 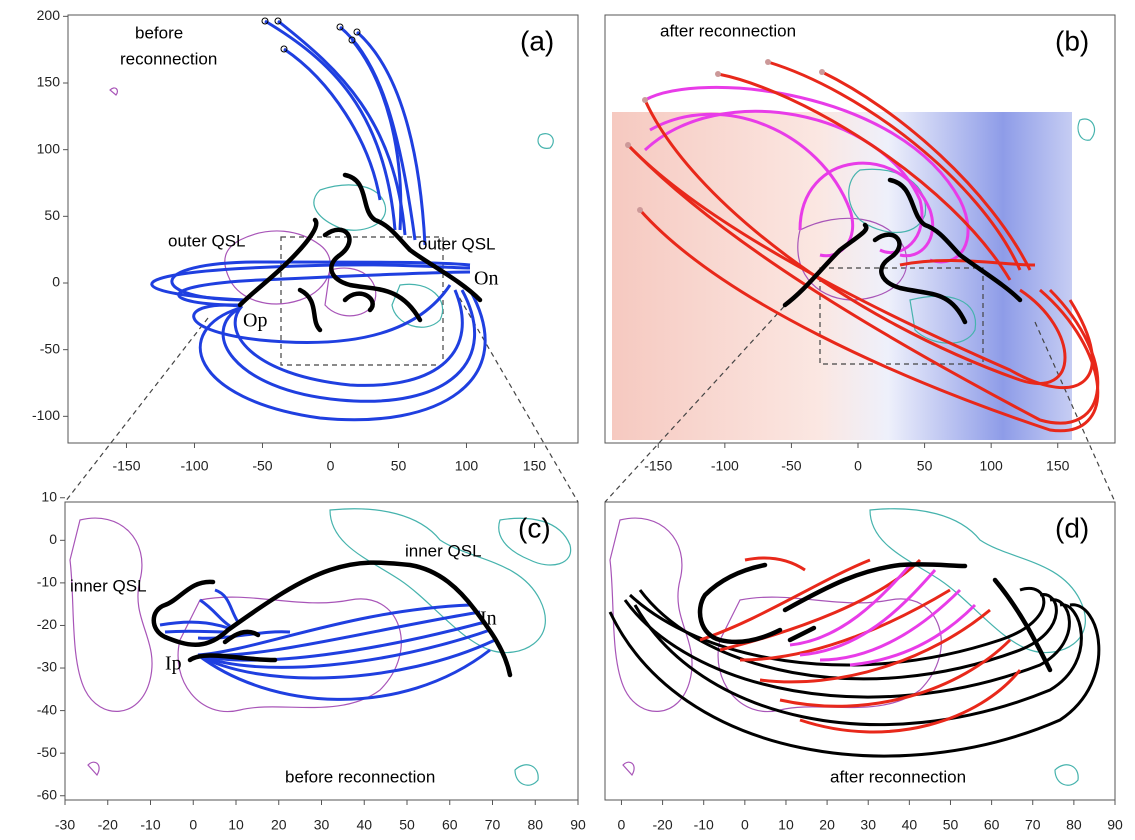 What do you see at coordinates (159, 32) in the screenshot?
I see `annotation: before` at bounding box center [159, 32].